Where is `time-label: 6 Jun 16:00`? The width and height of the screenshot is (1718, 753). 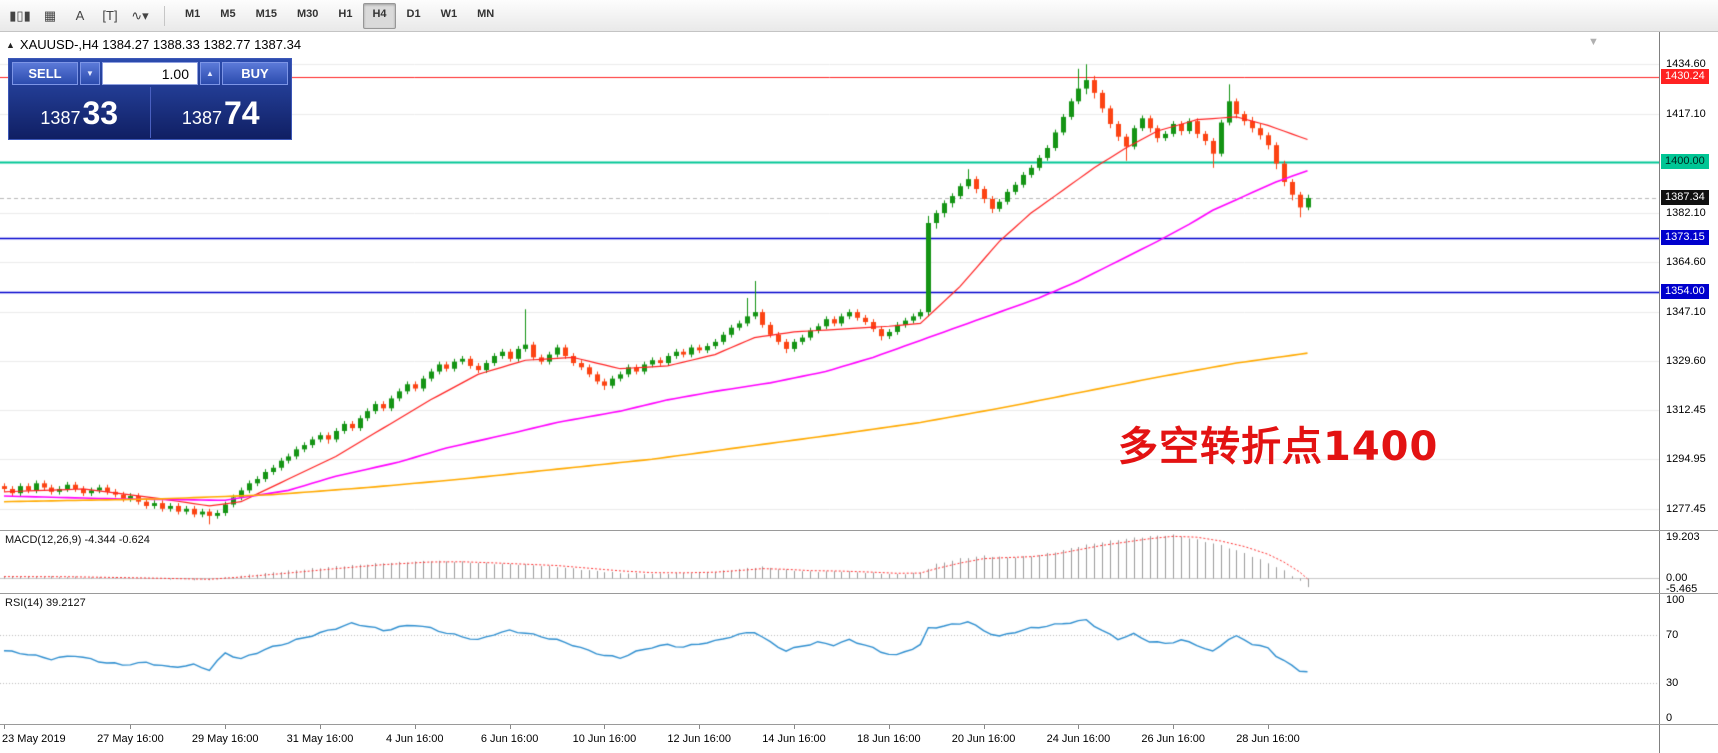 time-label: 6 Jun 16:00 is located at coordinates (509, 739).